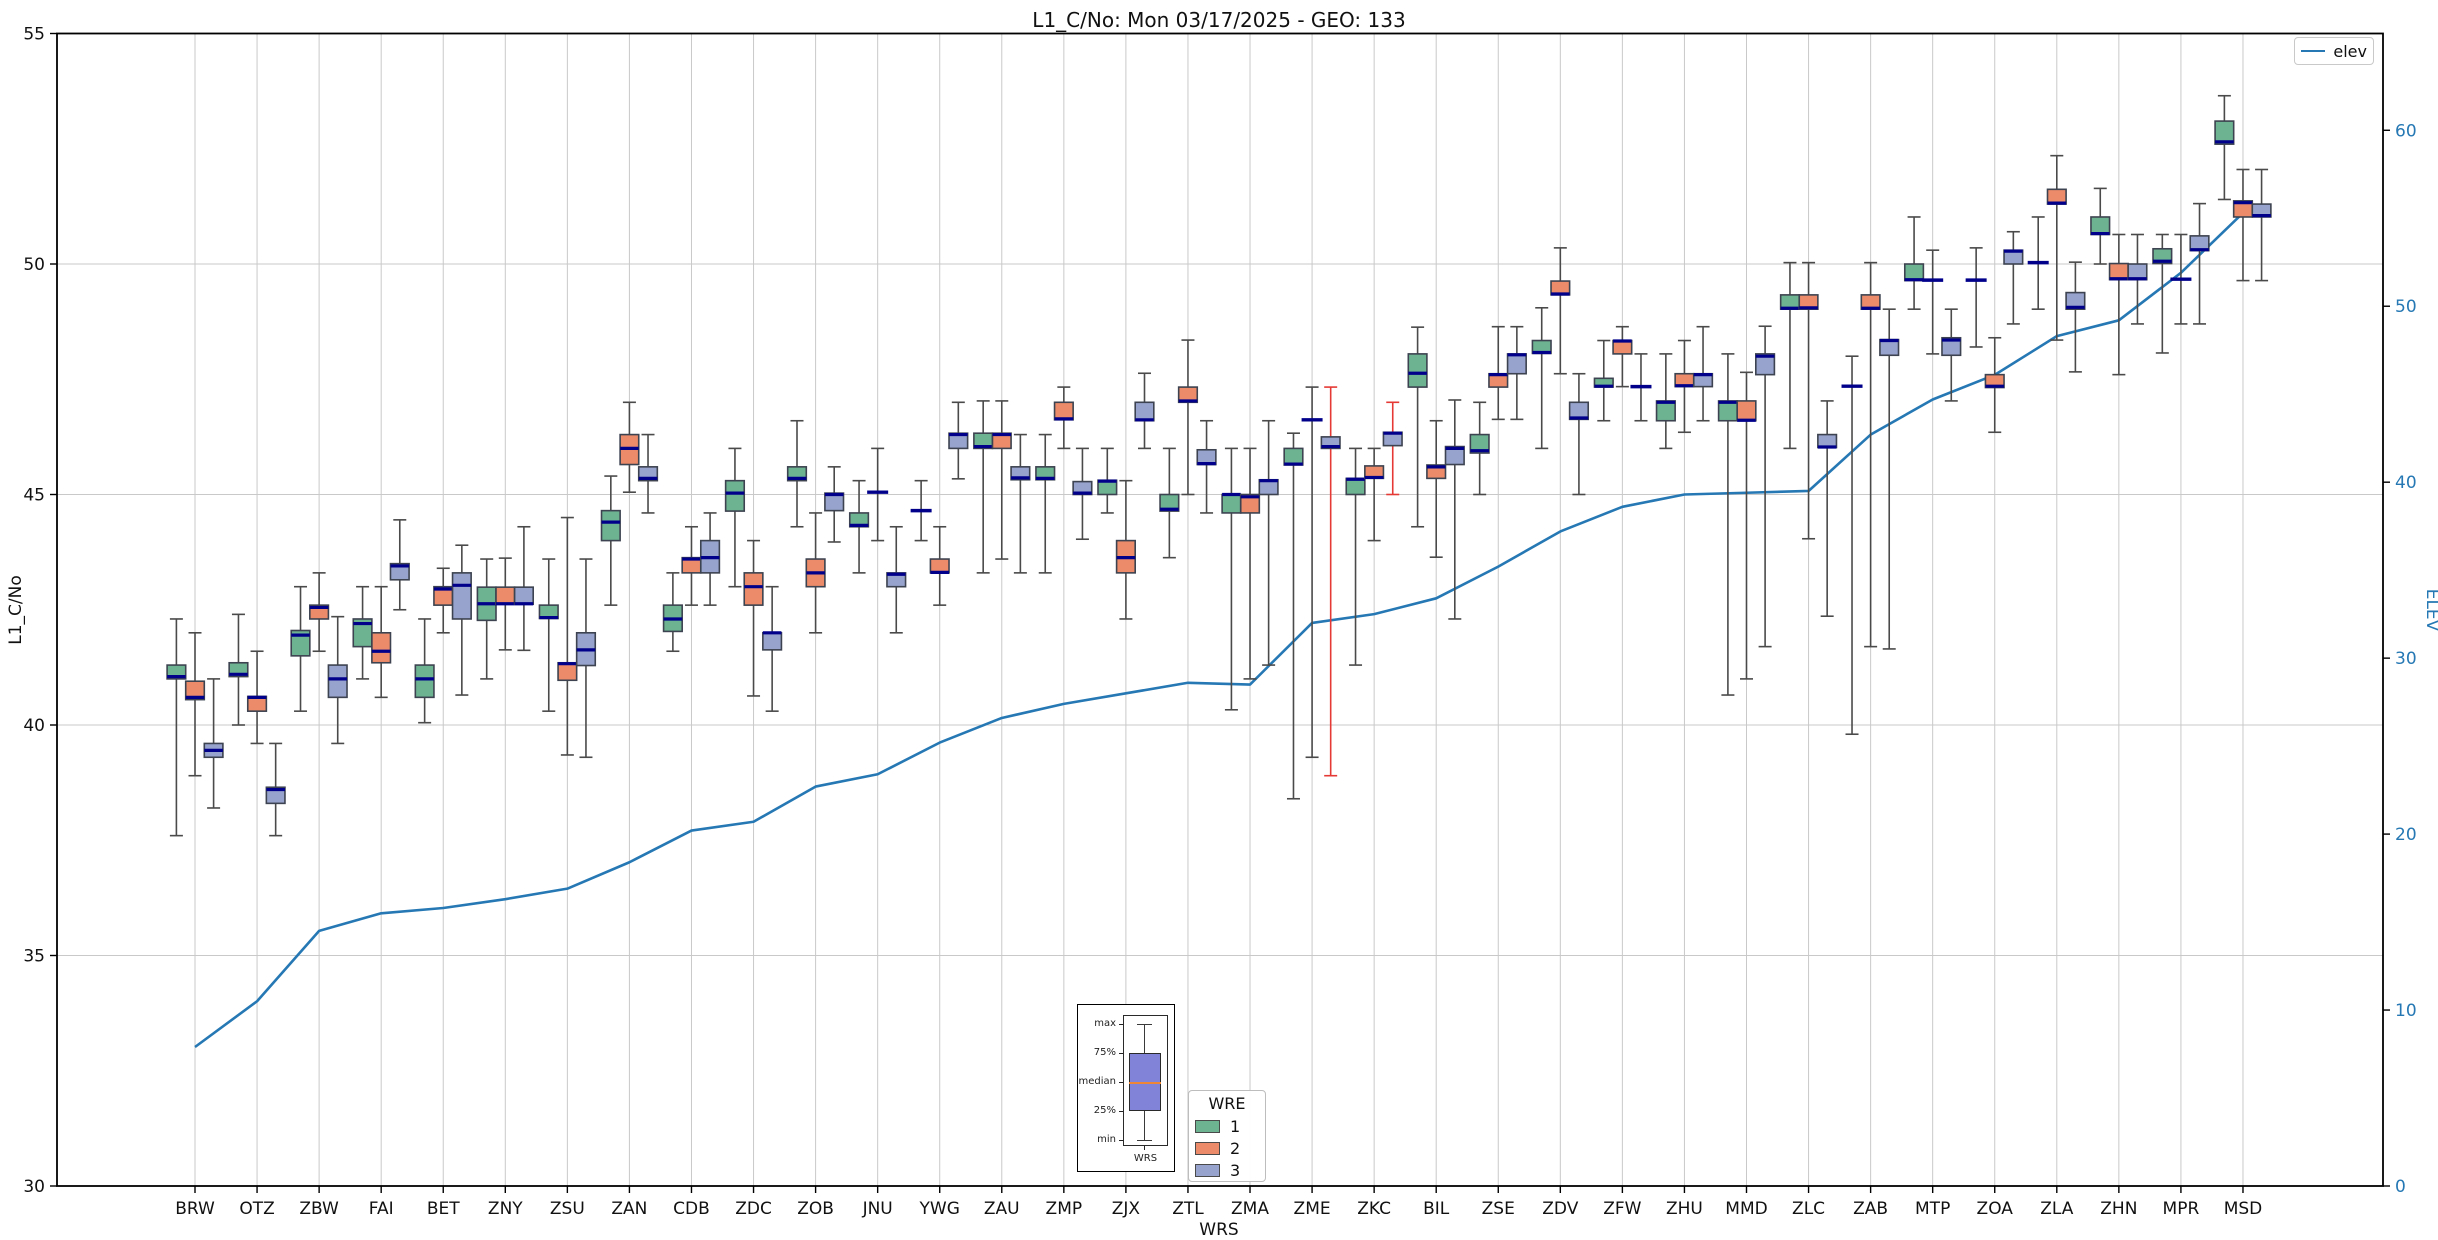 This screenshot has height=1240, width=2438. I want to click on right-tick-label: 0, so click(2400, 1187).